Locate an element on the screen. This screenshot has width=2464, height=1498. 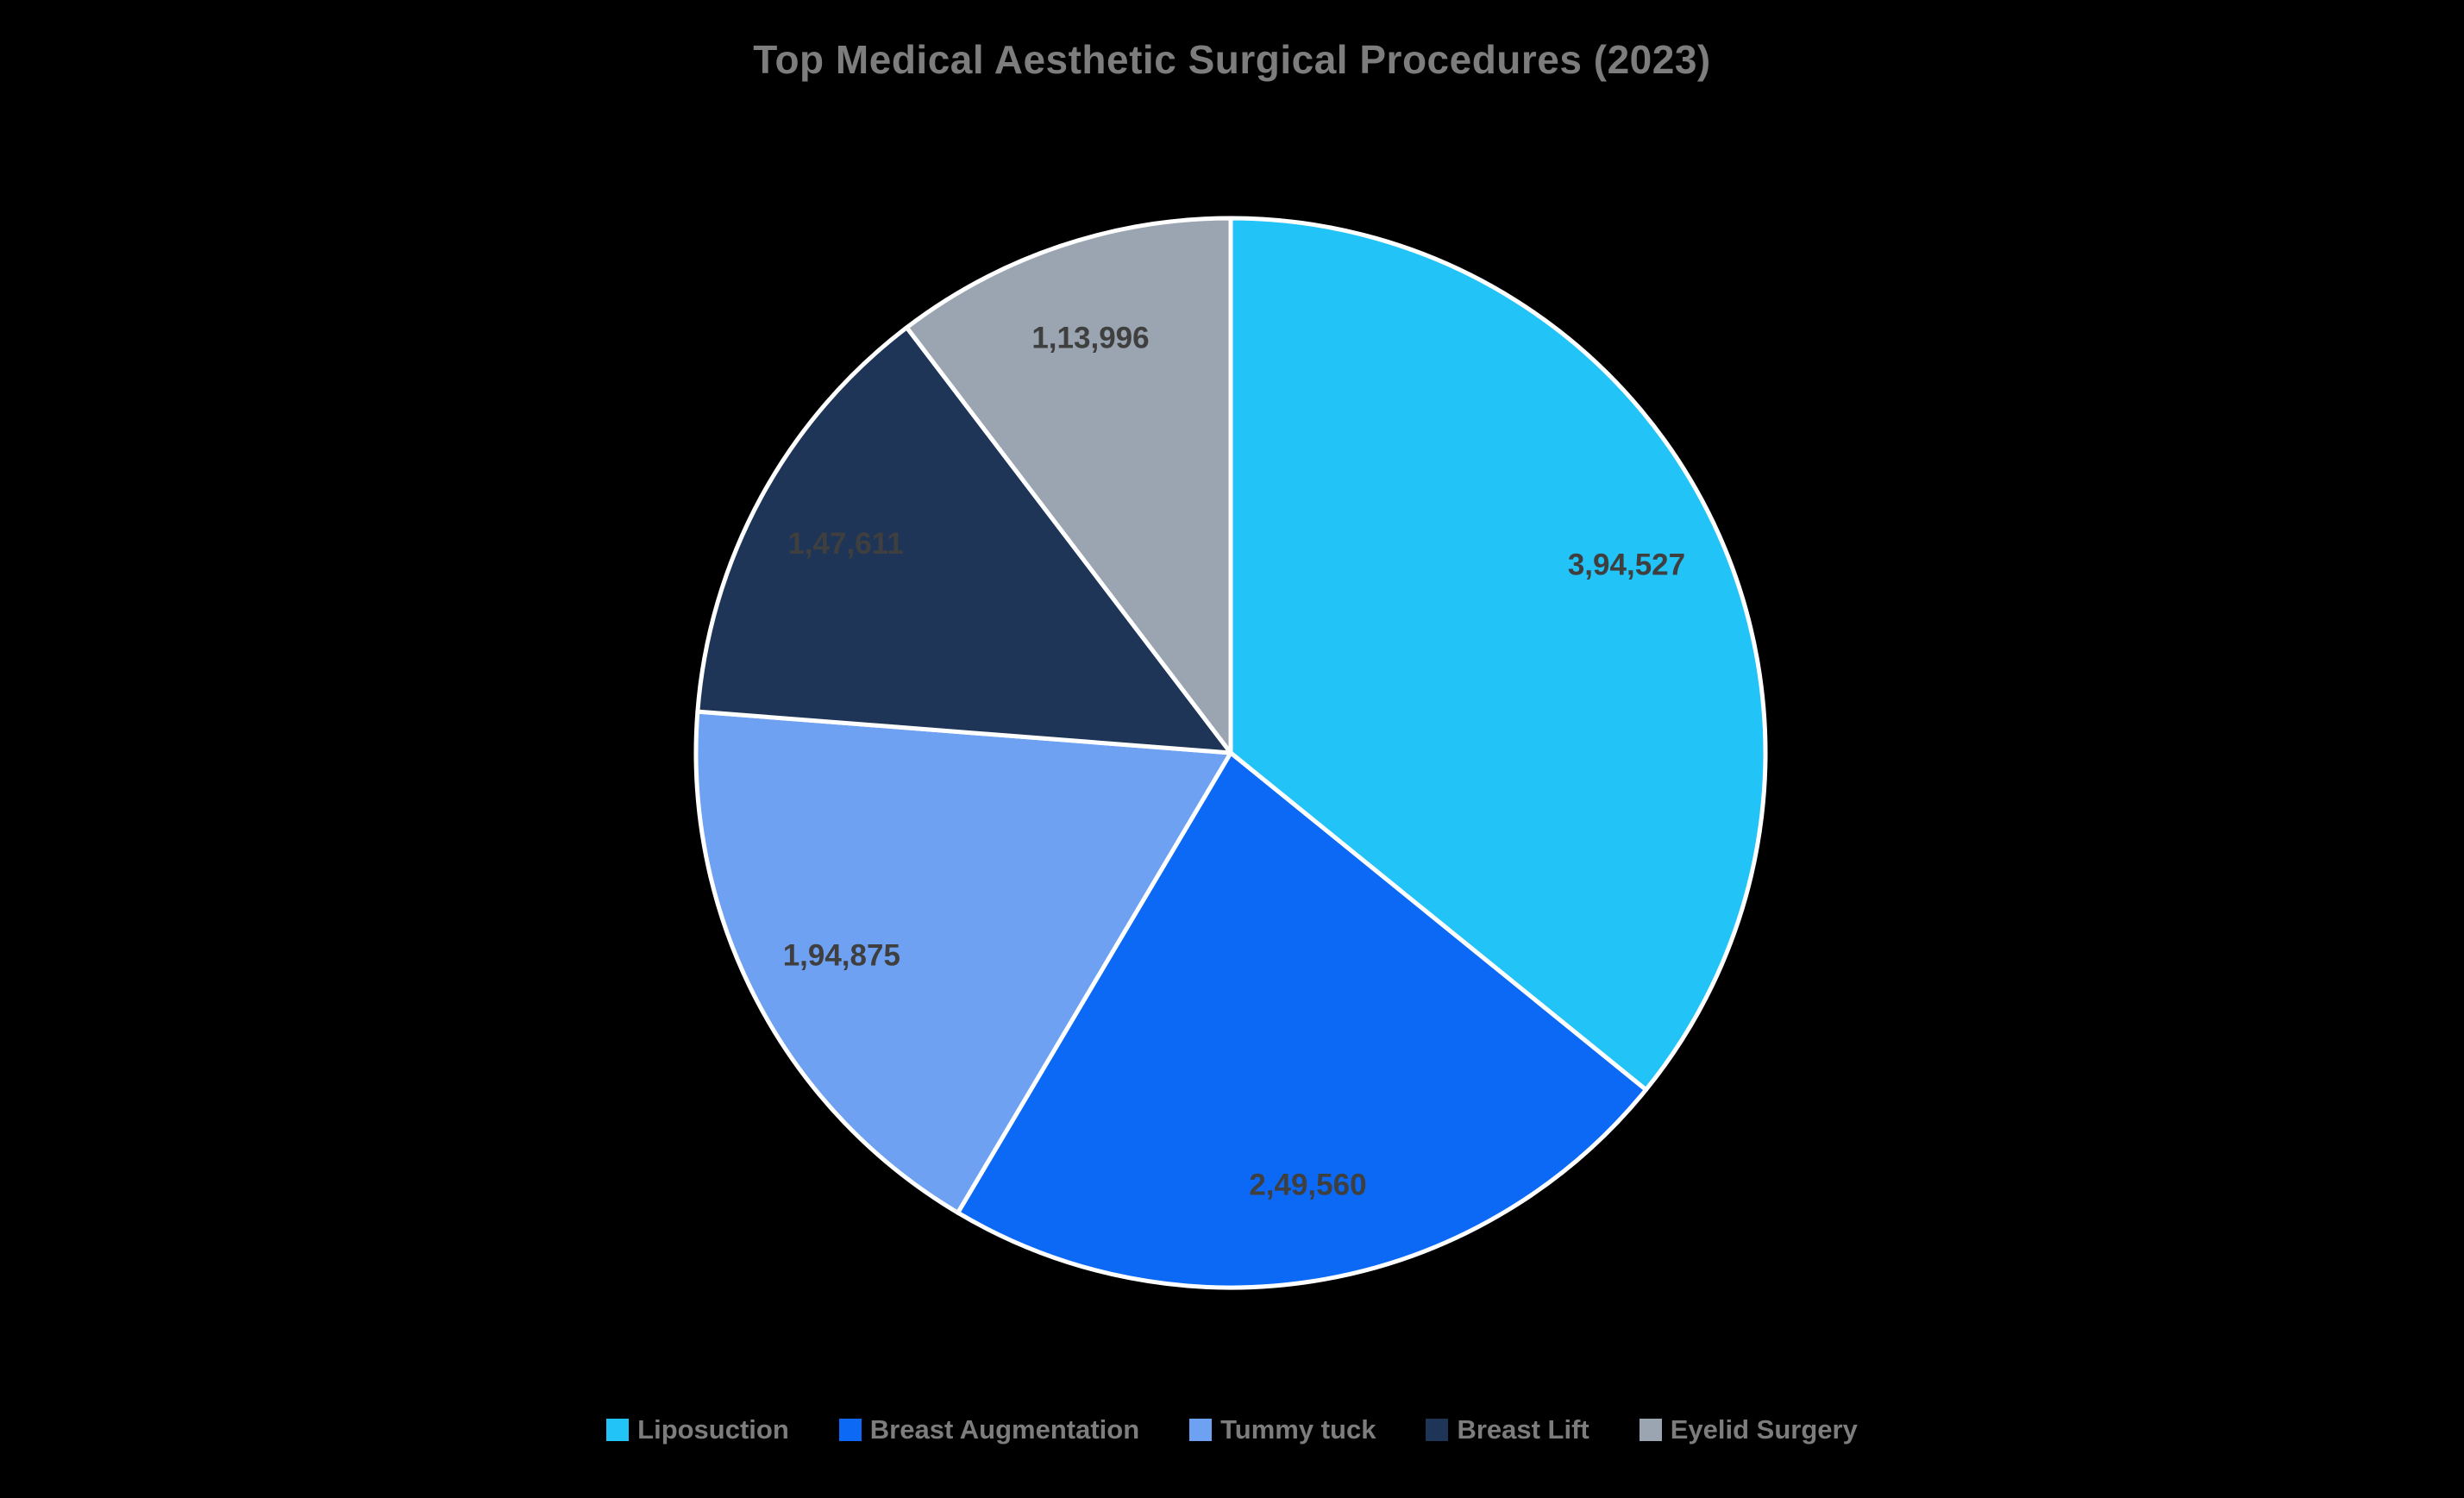
legend-label-eyelid-surgery: Eyelid Surgery is located at coordinates (1764, 1429).